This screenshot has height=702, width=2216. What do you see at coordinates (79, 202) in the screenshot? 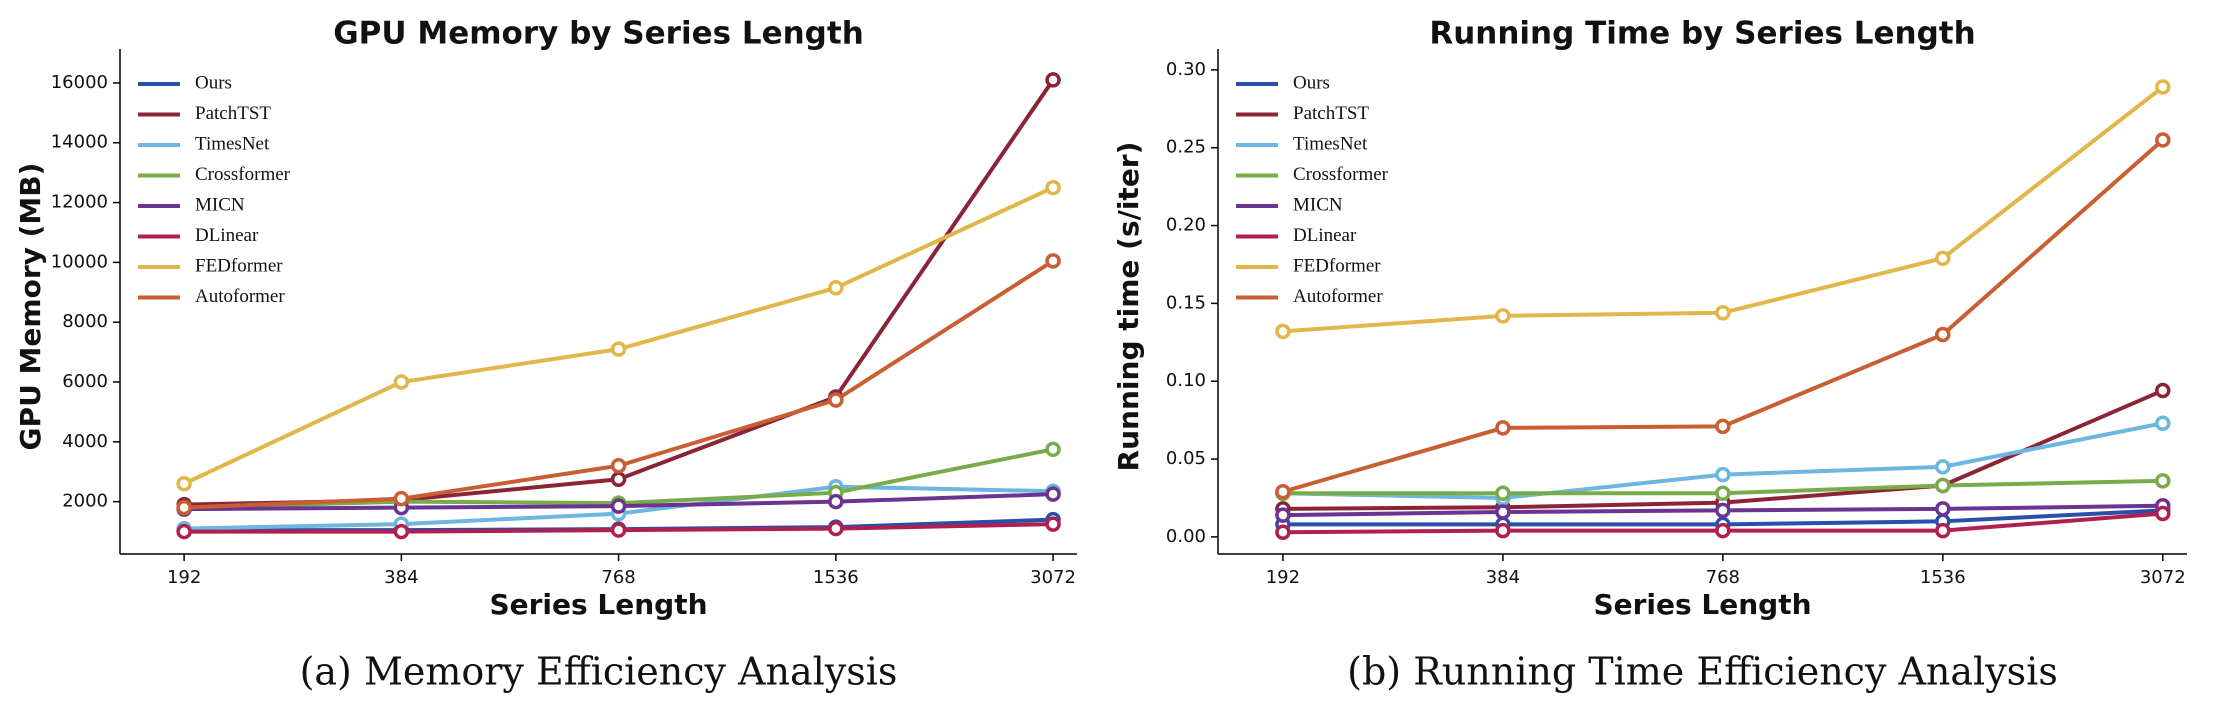
I see `y-tick-label: 12000` at bounding box center [79, 202].